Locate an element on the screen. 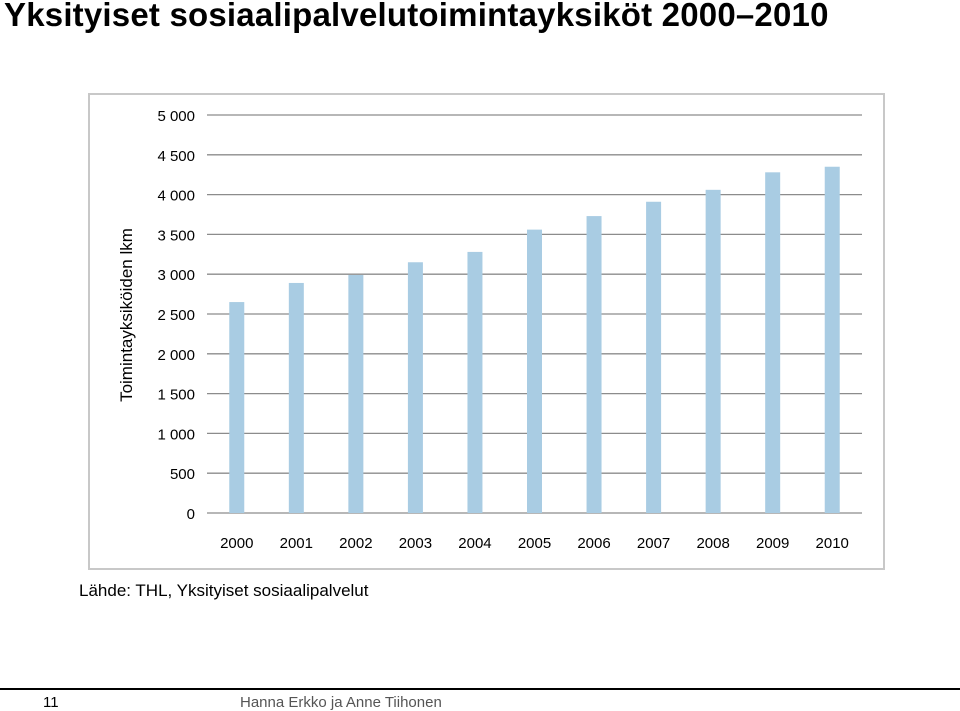 The image size is (960, 711). x-tick-label: 2006 is located at coordinates (593, 543).